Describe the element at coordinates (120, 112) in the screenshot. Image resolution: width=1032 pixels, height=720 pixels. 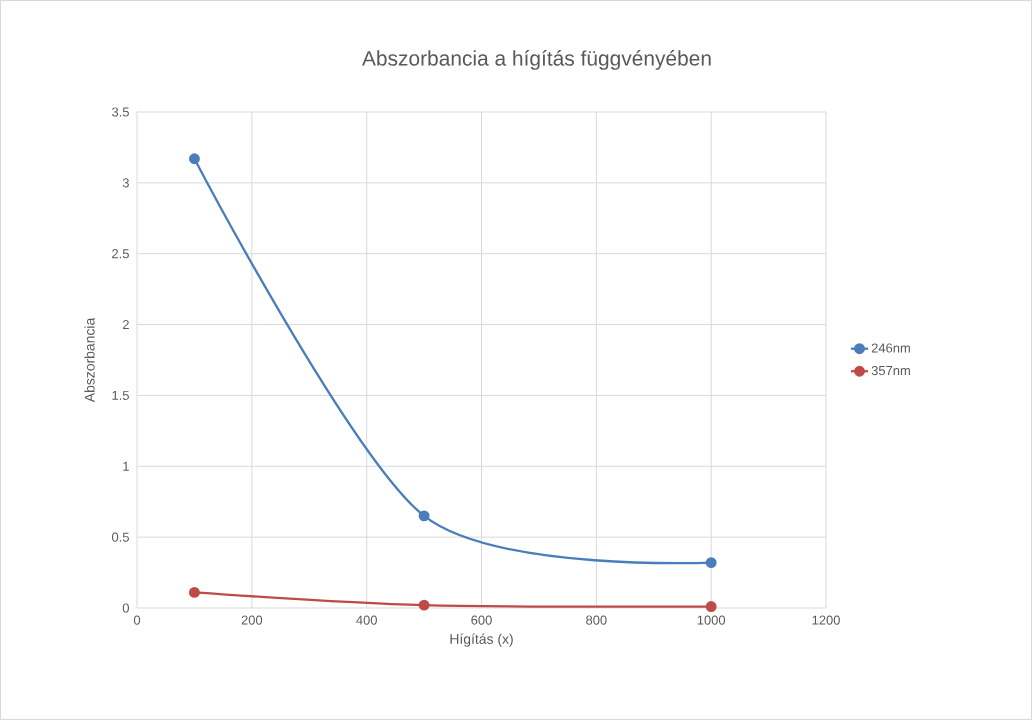
I see `y-tick-label: 3.5` at that location.